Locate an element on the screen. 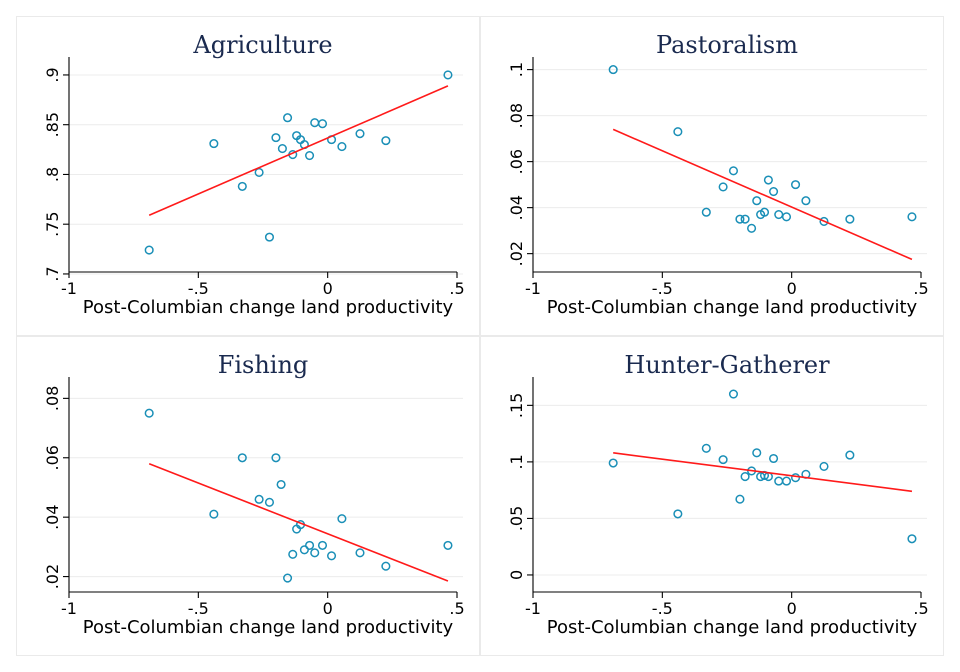 The height and width of the screenshot is (672, 960). panel-title-agriculture: Agriculture is located at coordinates (262, 45).